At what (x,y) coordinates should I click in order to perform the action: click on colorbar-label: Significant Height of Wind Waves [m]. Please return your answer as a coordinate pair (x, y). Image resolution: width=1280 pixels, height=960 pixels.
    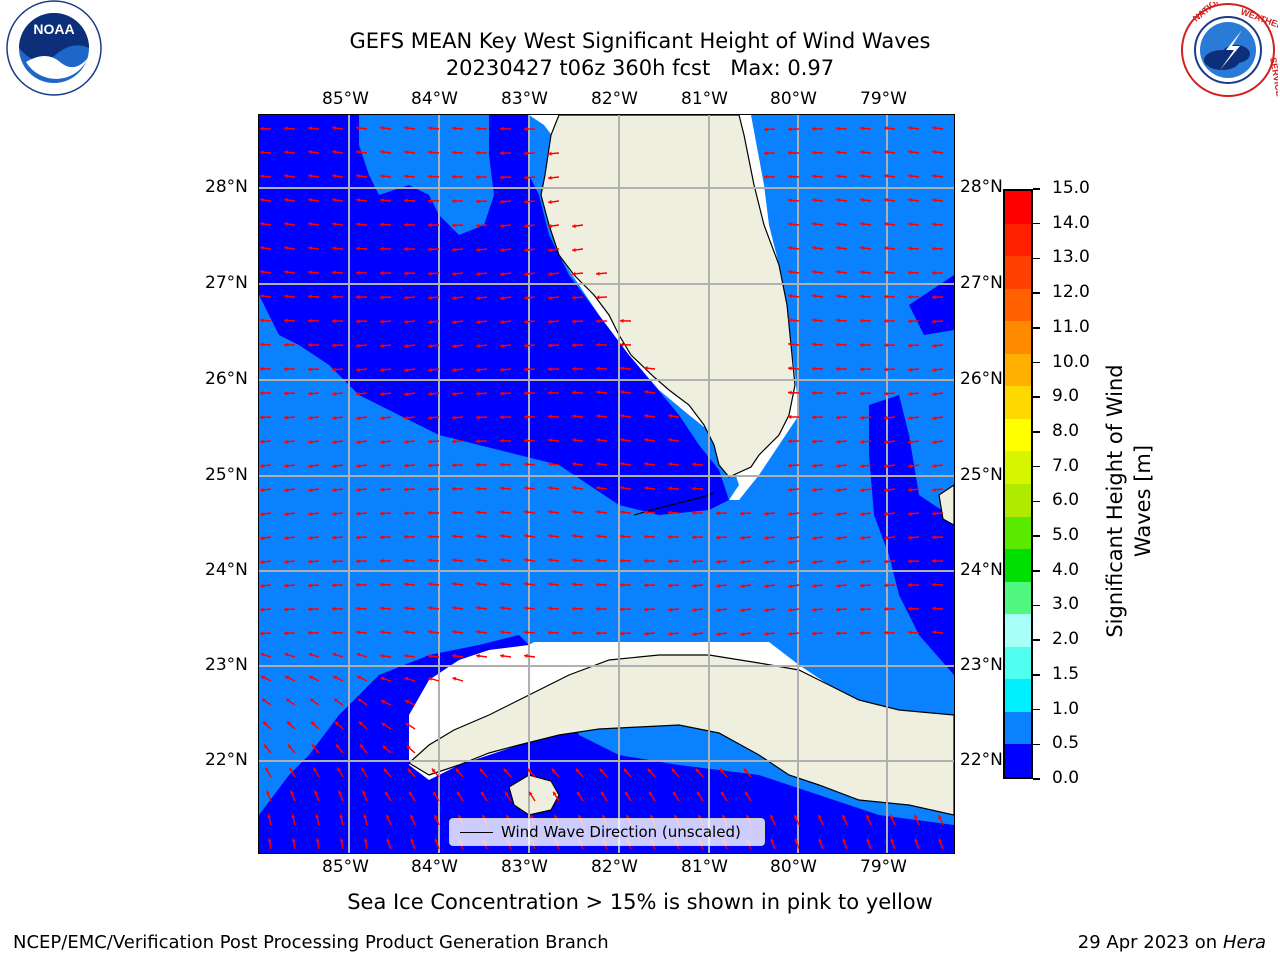
    Looking at the image, I should click on (1129, 501).